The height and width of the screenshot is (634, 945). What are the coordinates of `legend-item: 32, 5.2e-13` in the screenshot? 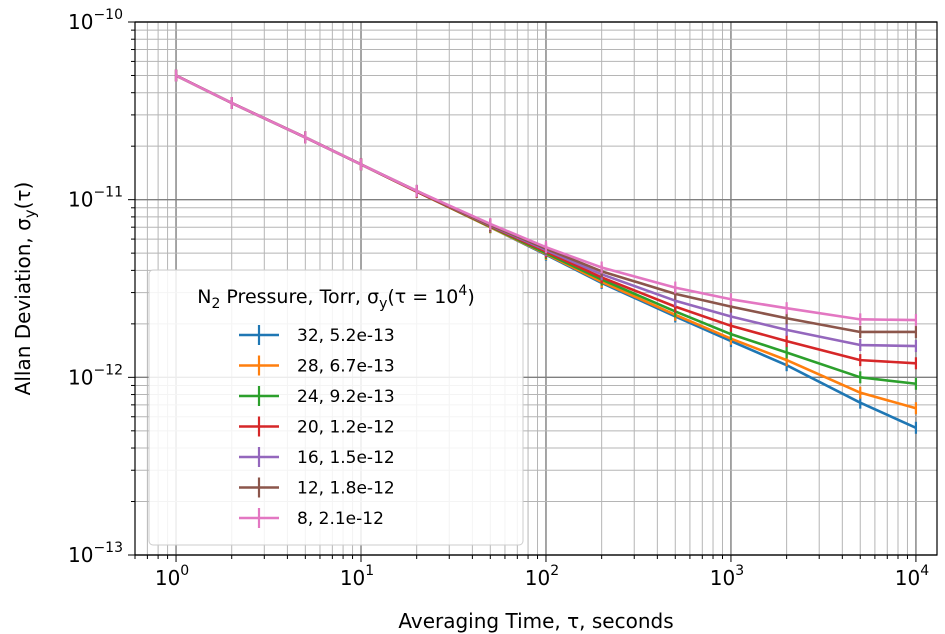 It's located at (317, 335).